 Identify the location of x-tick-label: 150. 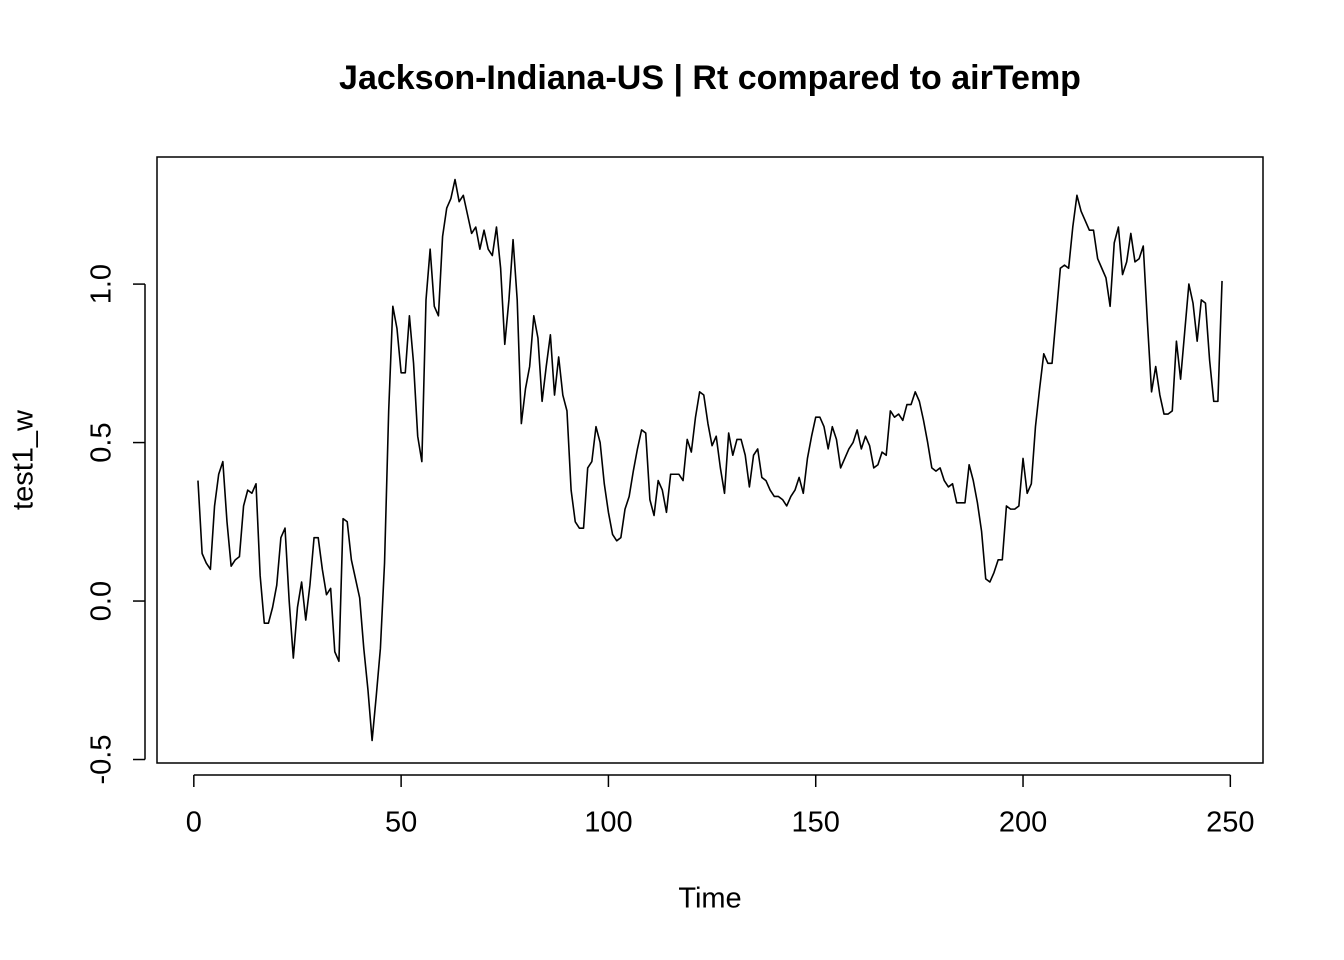
(816, 823).